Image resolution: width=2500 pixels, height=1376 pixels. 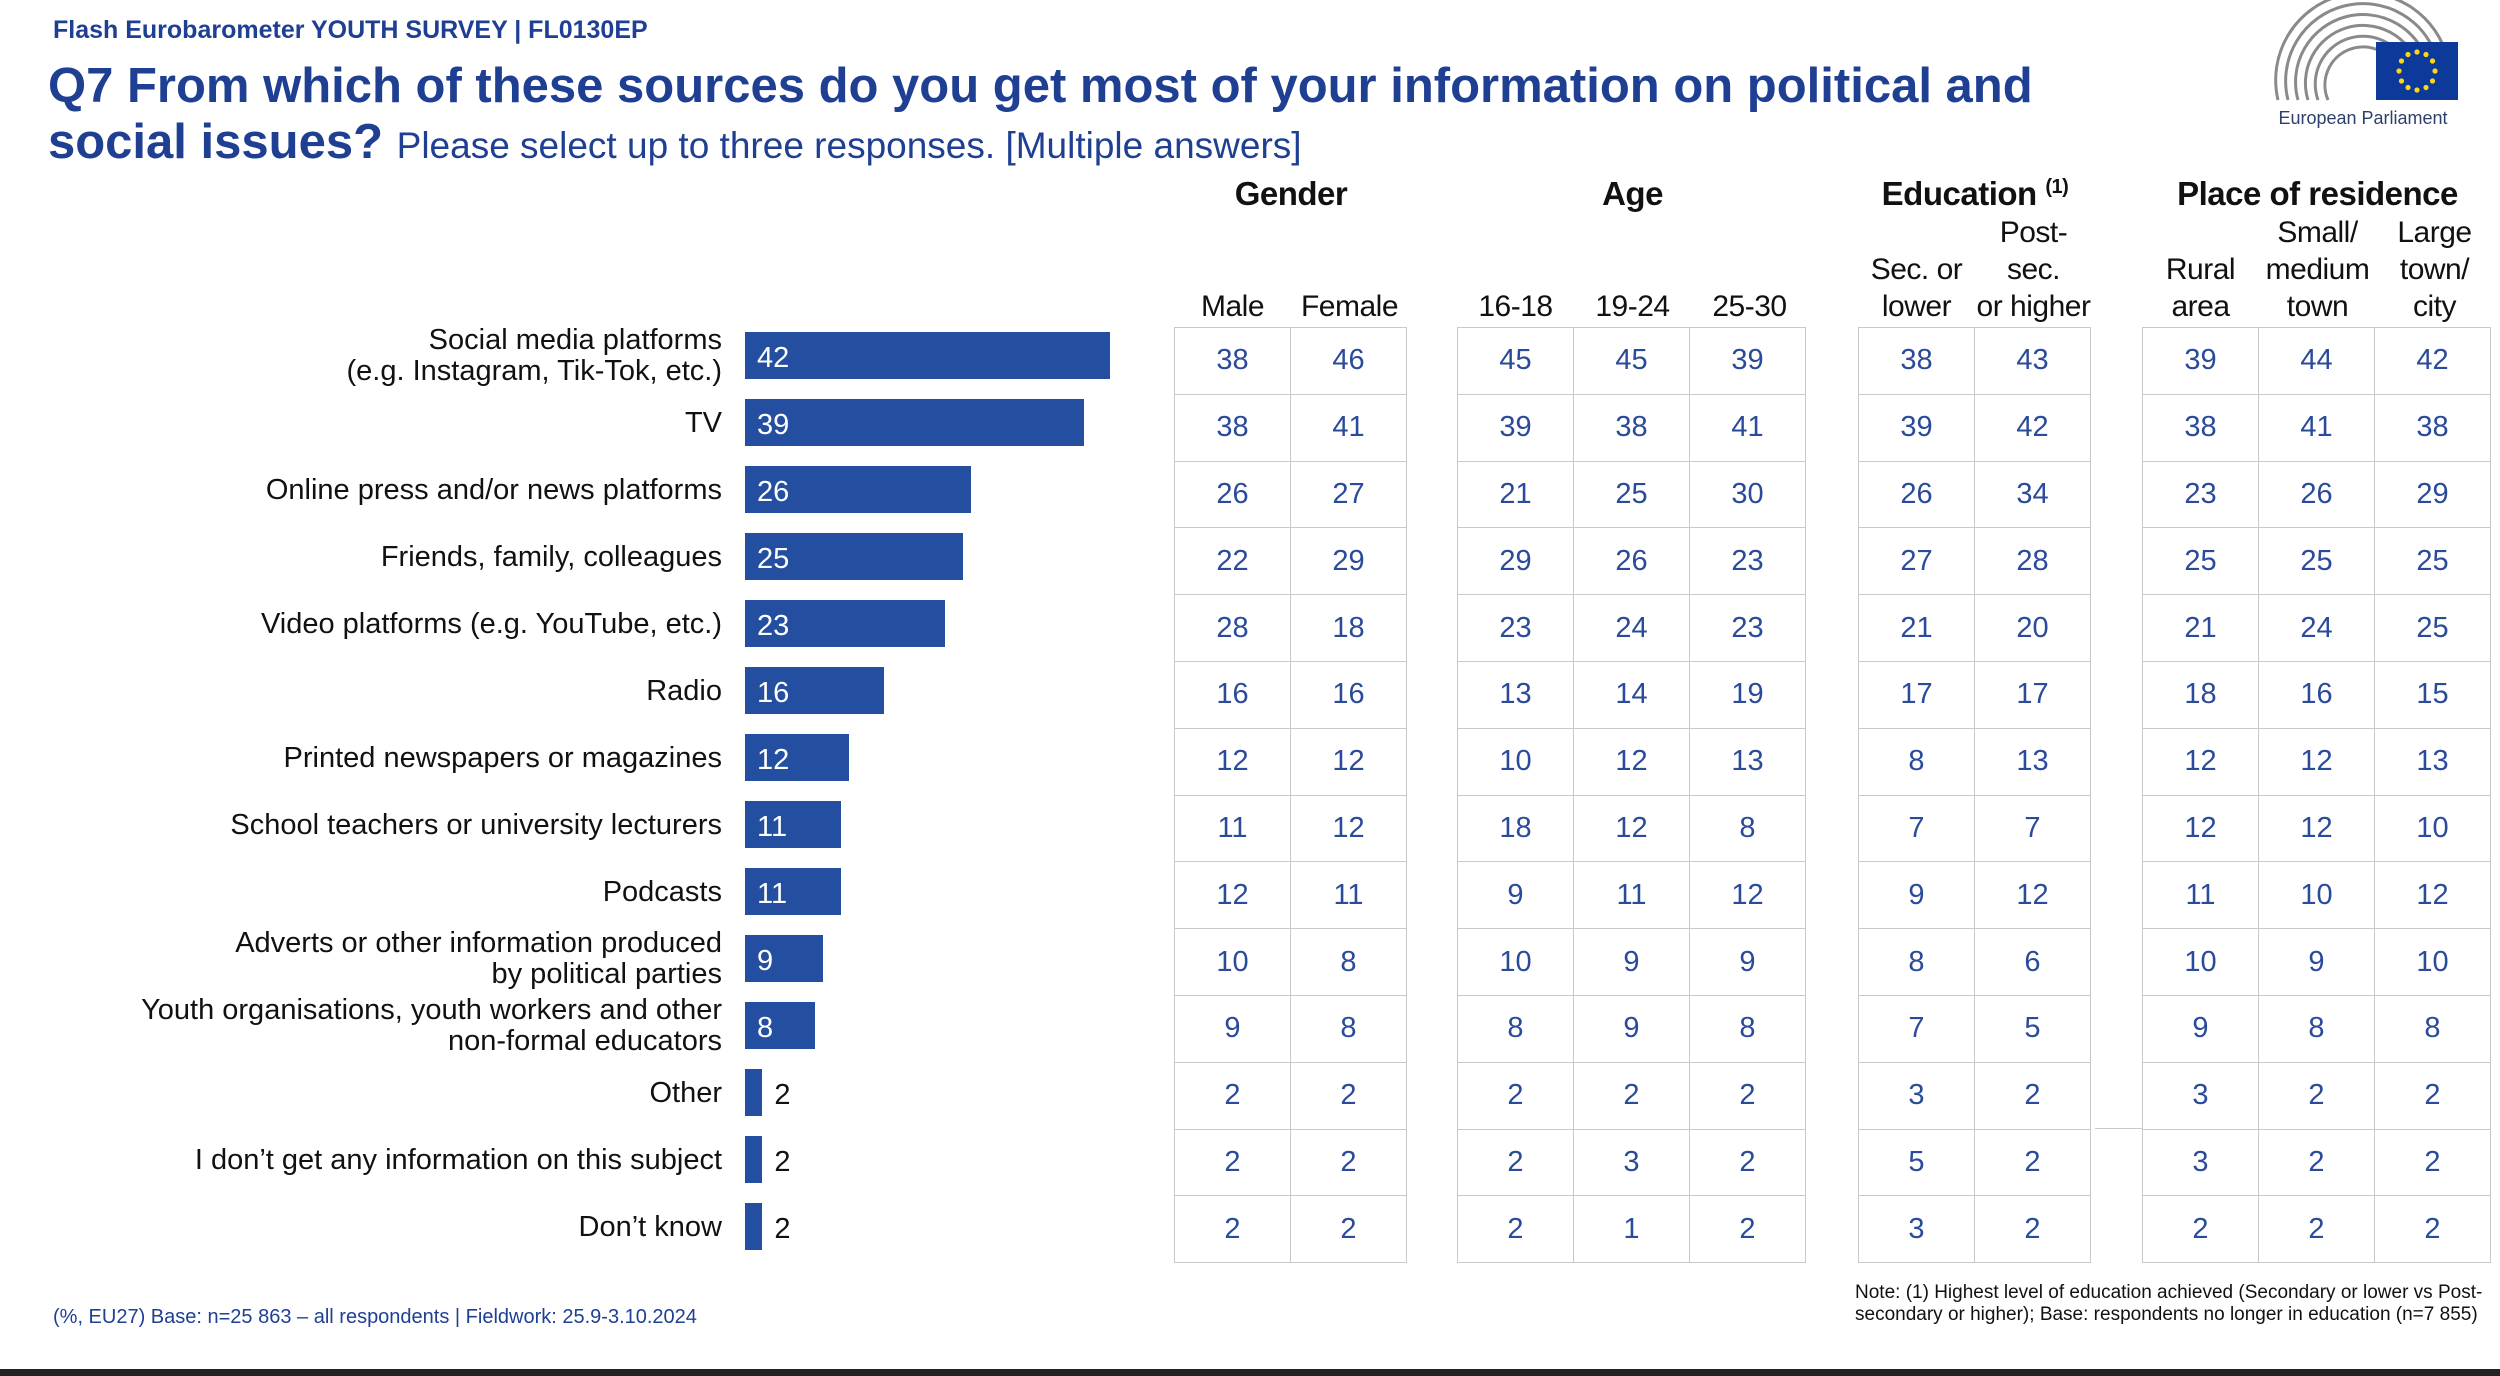 I want to click on table-cell: 28, so click(x=1232, y=628).